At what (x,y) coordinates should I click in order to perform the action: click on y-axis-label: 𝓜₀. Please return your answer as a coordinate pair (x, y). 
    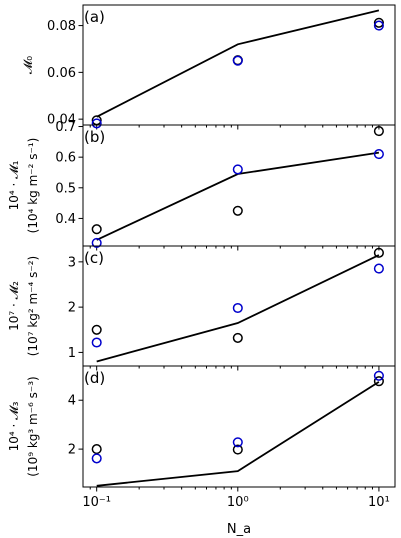
    Looking at the image, I should click on (28, 65).